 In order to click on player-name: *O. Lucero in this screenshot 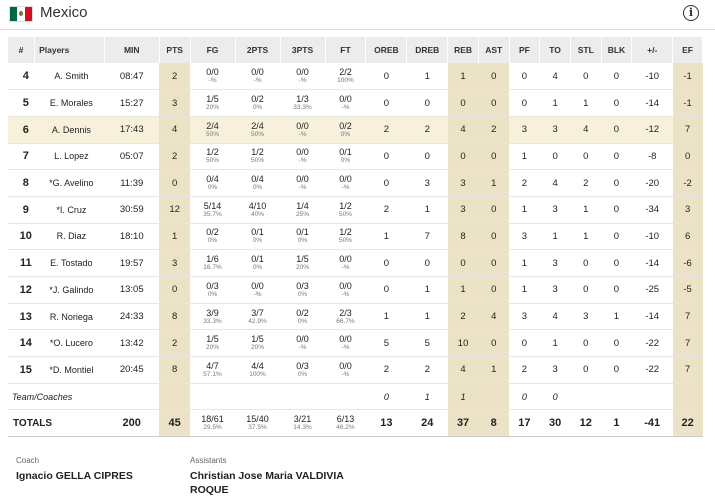, I will do `click(69, 343)`.